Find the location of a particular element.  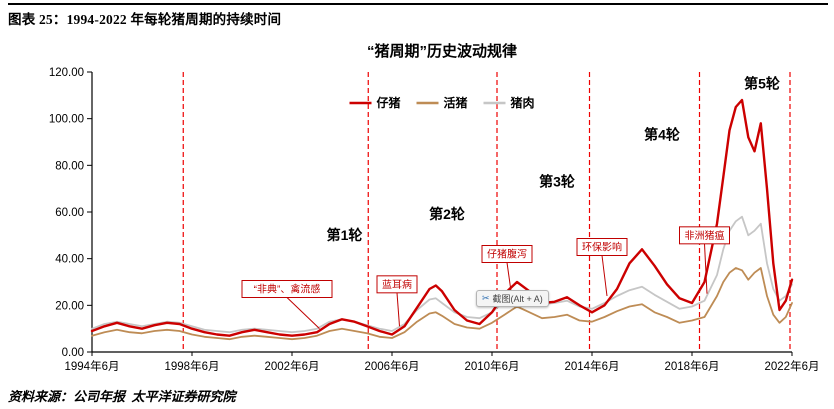

x-tick-label: 2010年6月 is located at coordinates (492, 366).